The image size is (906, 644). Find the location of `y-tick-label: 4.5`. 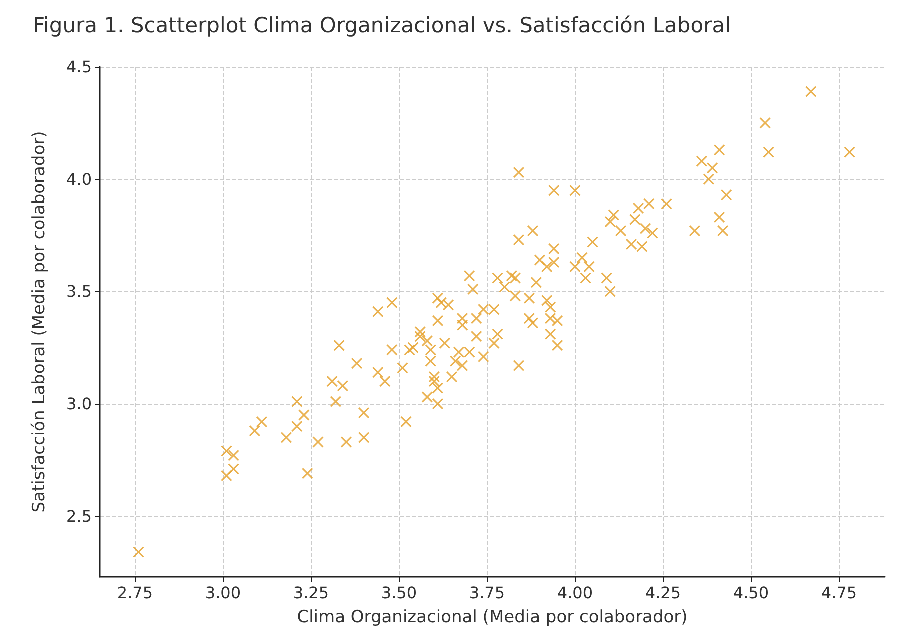

y-tick-label: 4.5 is located at coordinates (79, 67).